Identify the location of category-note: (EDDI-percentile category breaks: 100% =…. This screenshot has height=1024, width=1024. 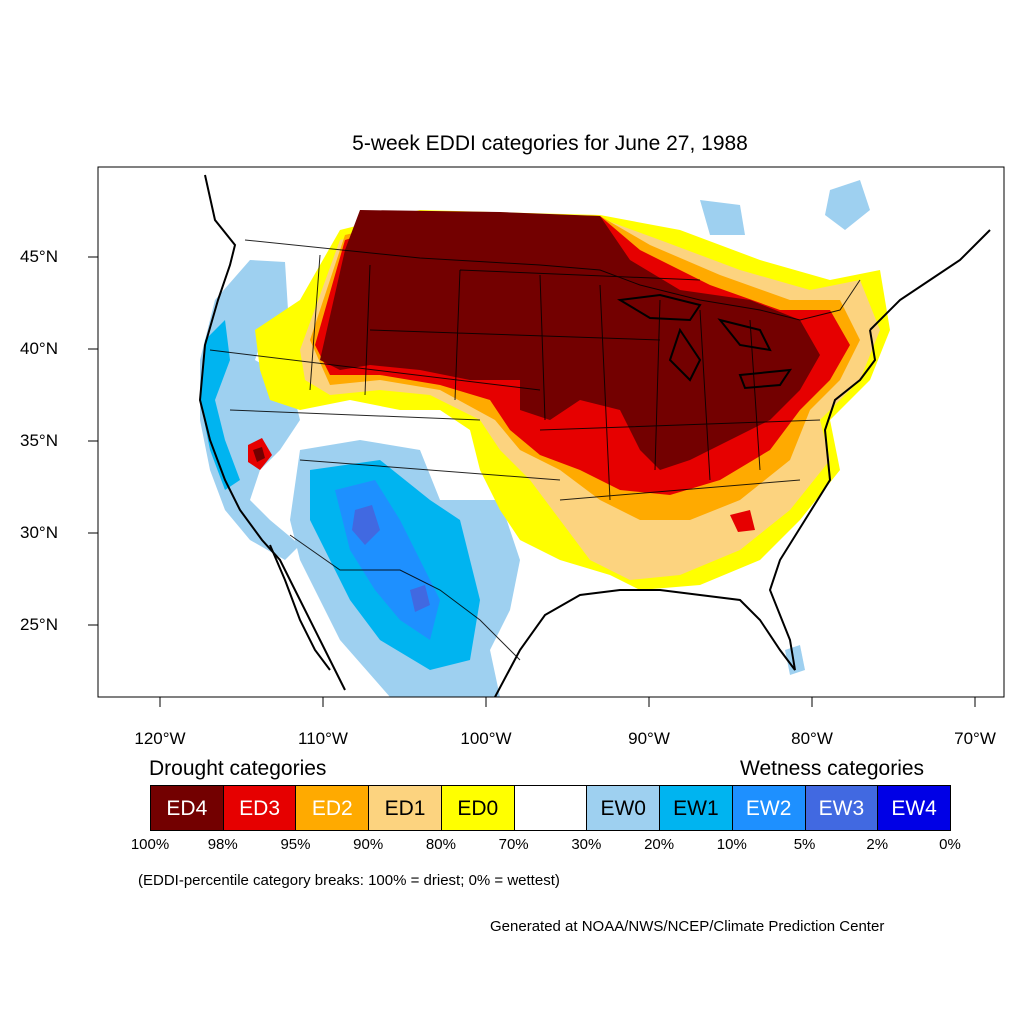
(349, 880).